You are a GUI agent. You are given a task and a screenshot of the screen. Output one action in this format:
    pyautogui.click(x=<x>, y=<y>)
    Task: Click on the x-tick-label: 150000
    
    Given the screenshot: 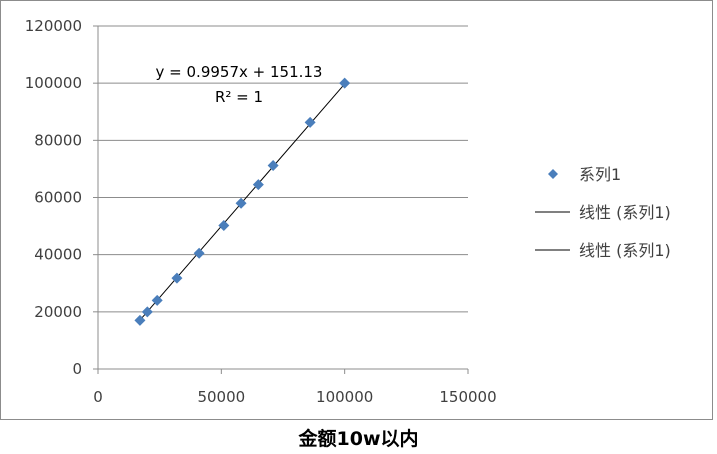 What is the action you would take?
    pyautogui.click(x=467, y=397)
    